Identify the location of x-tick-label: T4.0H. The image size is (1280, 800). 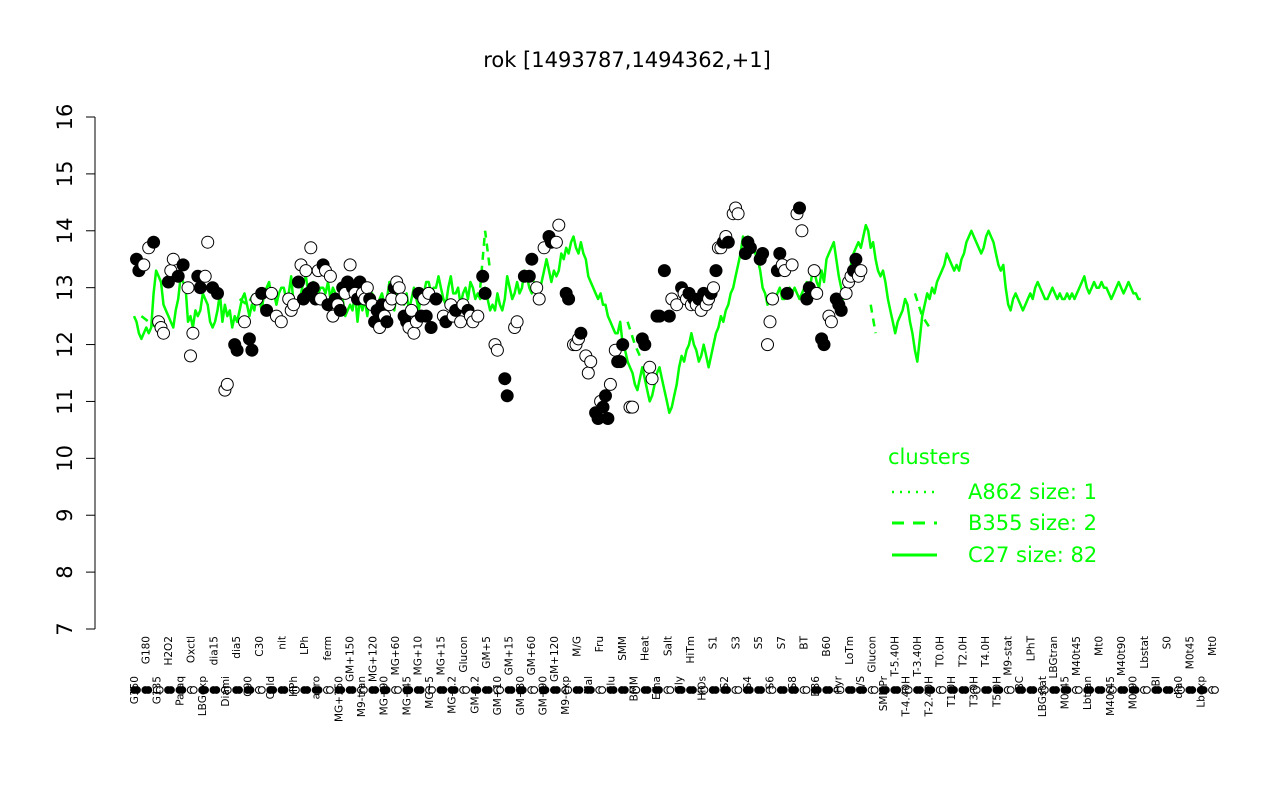
(986, 652).